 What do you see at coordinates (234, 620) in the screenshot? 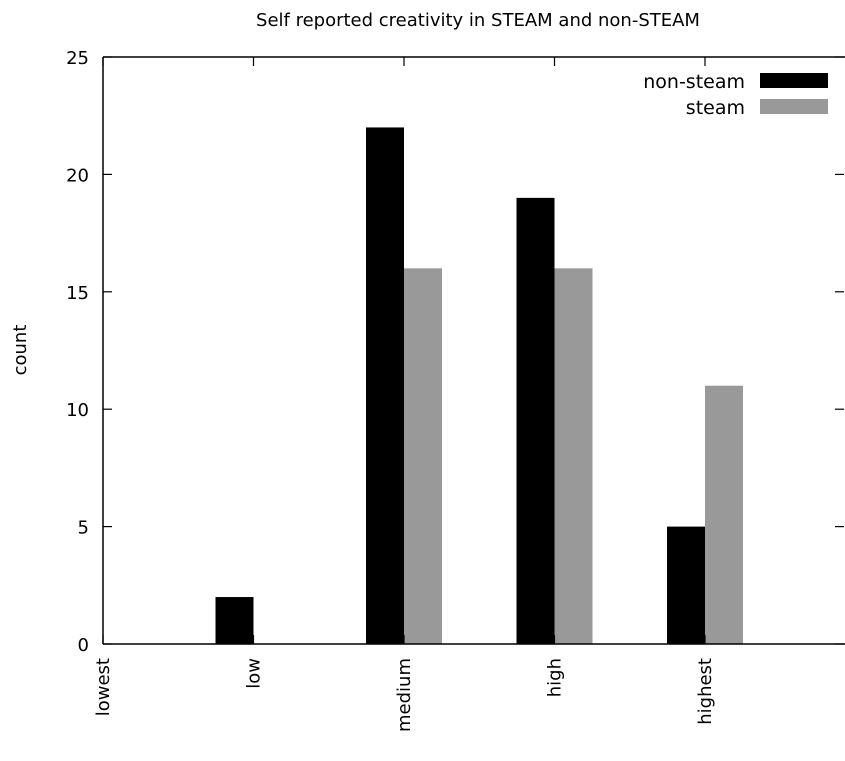
I see `bar-non-steam-low` at bounding box center [234, 620].